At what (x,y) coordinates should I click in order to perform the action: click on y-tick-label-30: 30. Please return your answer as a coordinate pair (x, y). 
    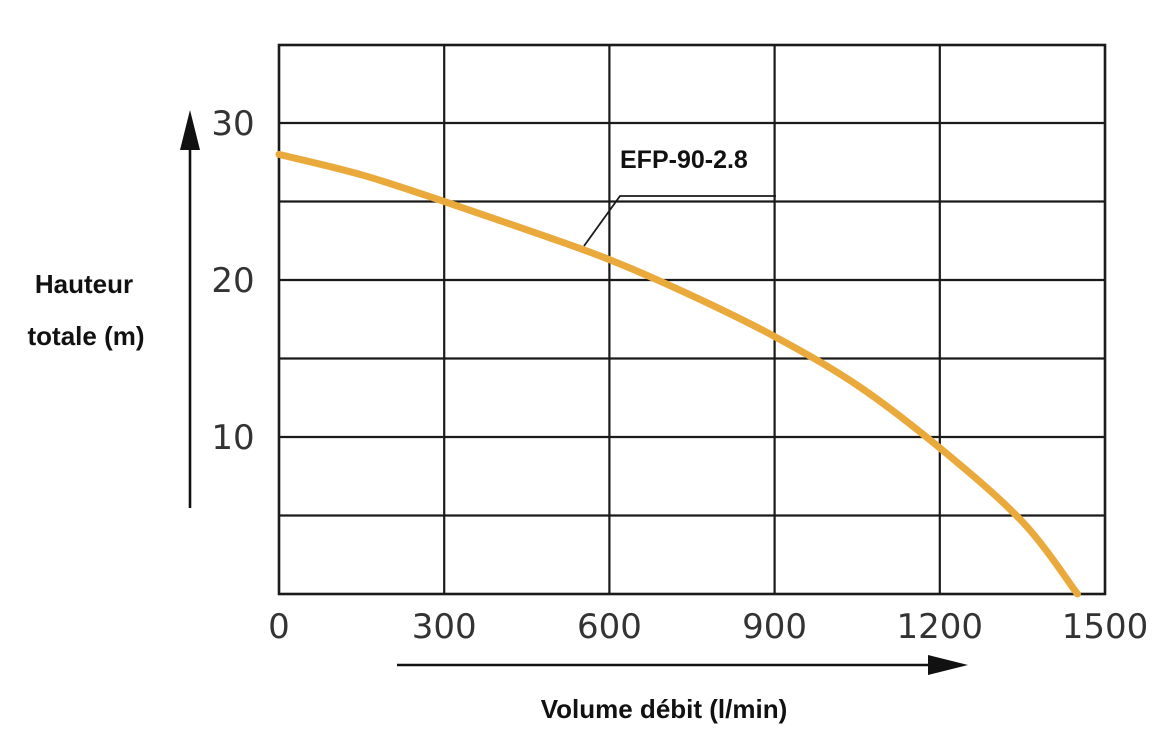
    Looking at the image, I should click on (232, 124).